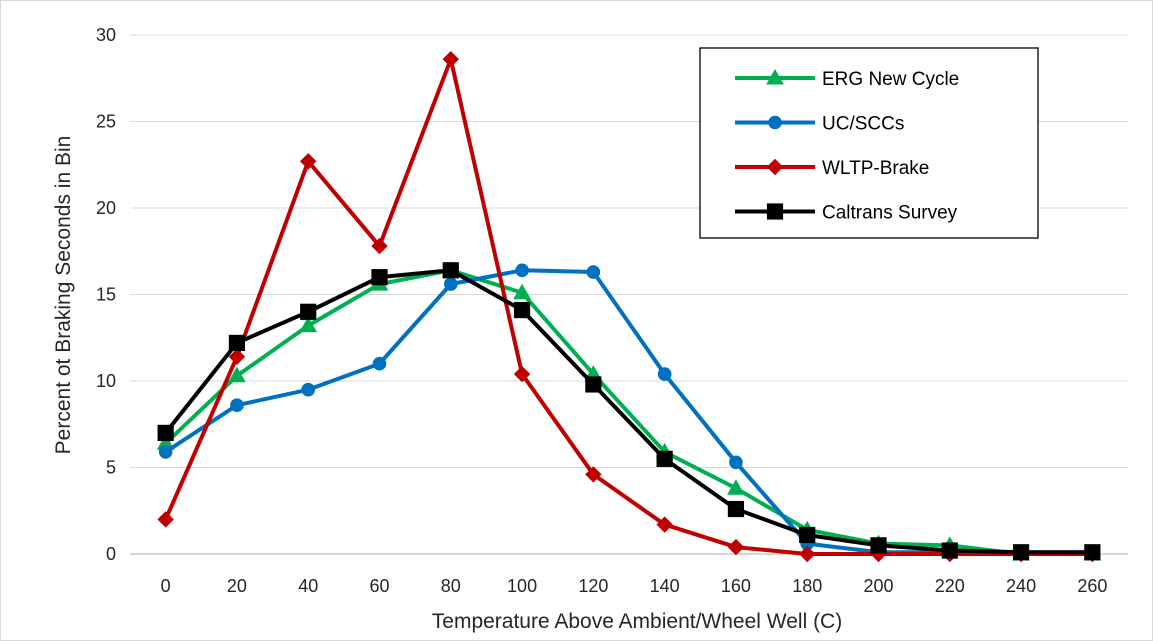 The image size is (1153, 641). I want to click on x-tick-label: 20, so click(237, 586).